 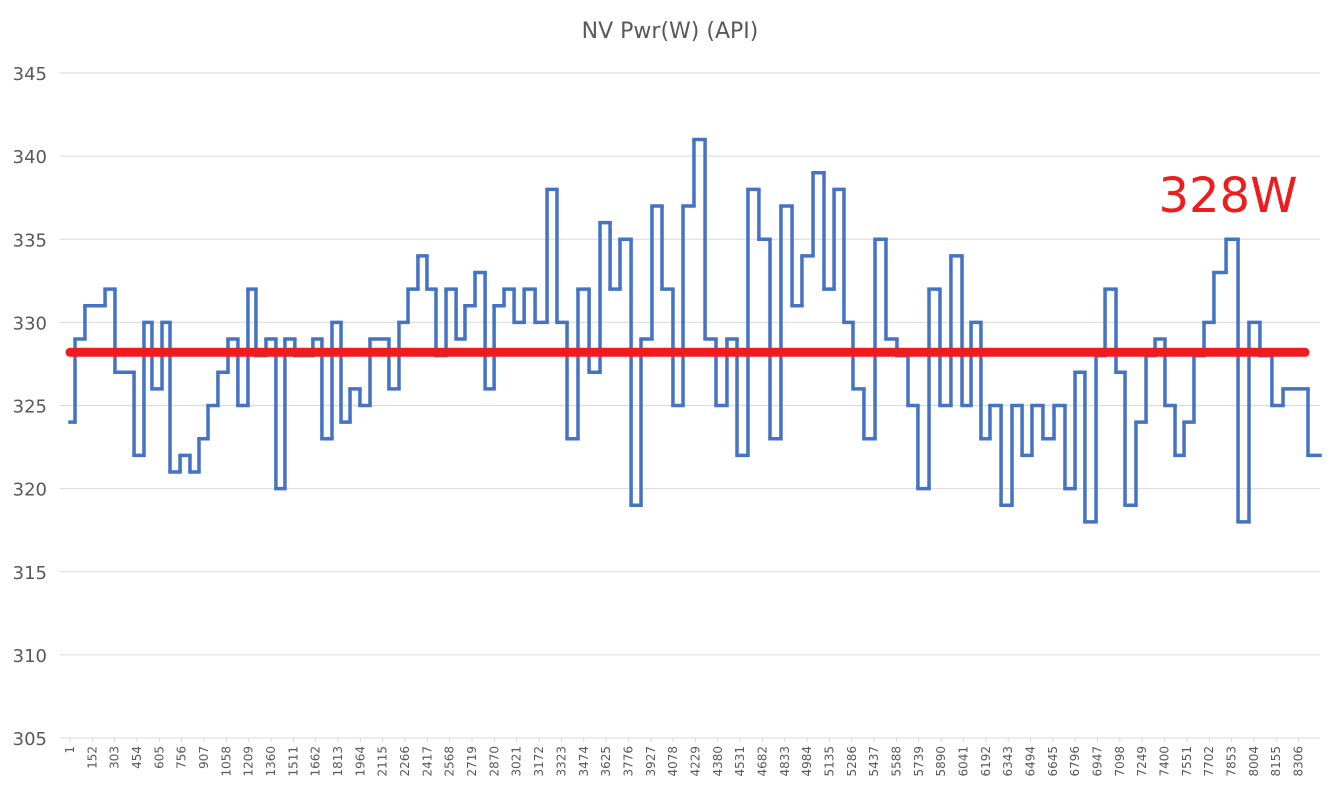 I want to click on x-tick-label: 1, so click(x=70, y=750).